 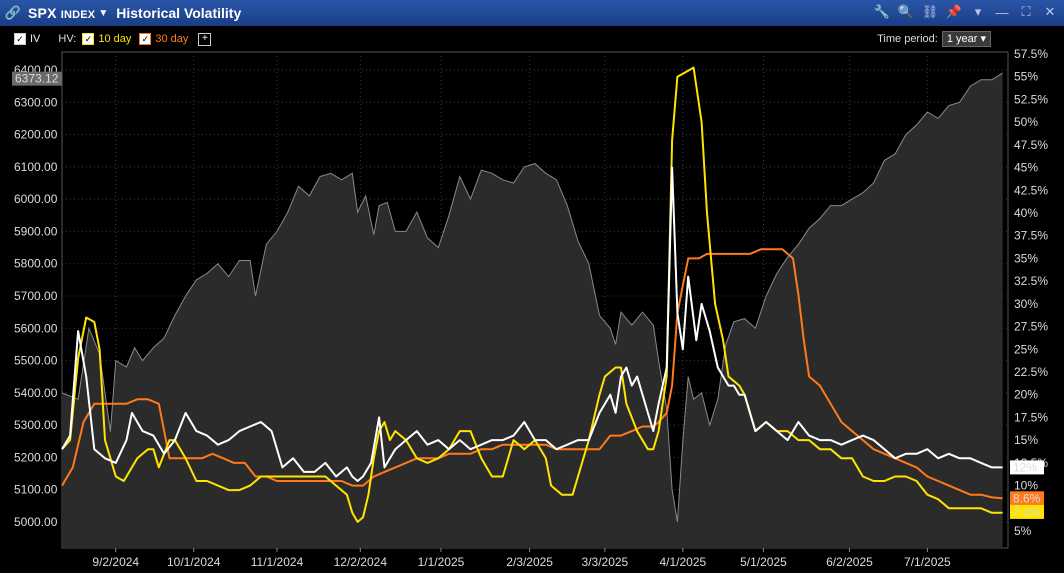 I want to click on ticker-suffix: INDEX, so click(x=78, y=15).